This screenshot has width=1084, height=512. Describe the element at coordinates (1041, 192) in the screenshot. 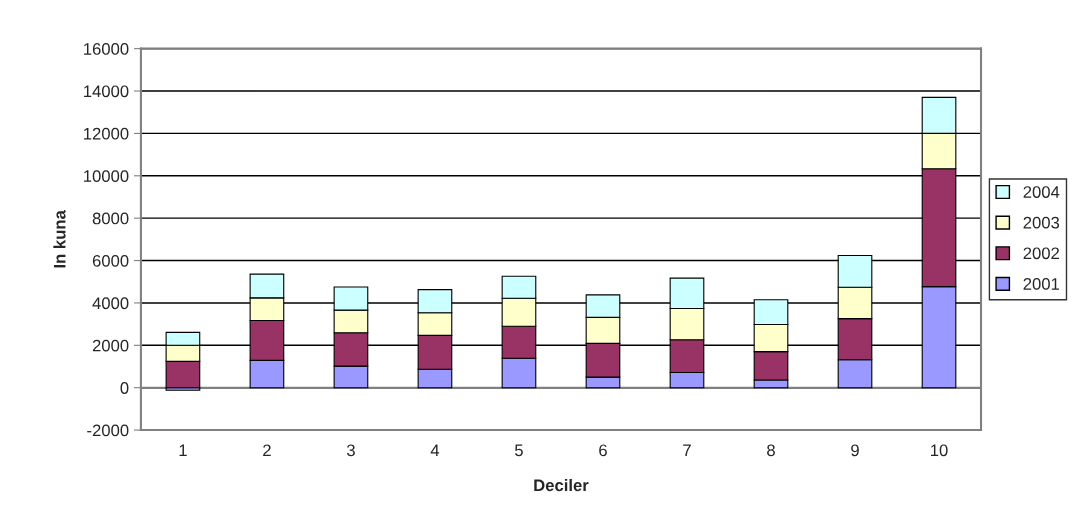

I see `legend-label: 2004` at that location.